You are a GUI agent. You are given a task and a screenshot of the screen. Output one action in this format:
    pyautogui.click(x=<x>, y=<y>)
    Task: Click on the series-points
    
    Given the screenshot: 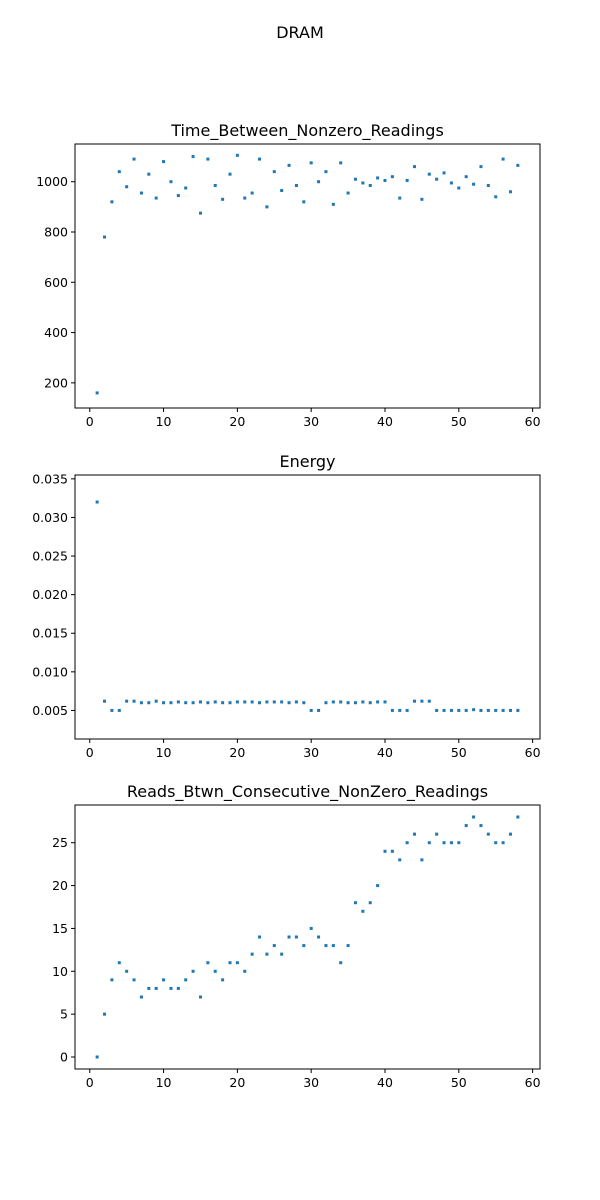 What is the action you would take?
    pyautogui.click(x=307, y=937)
    